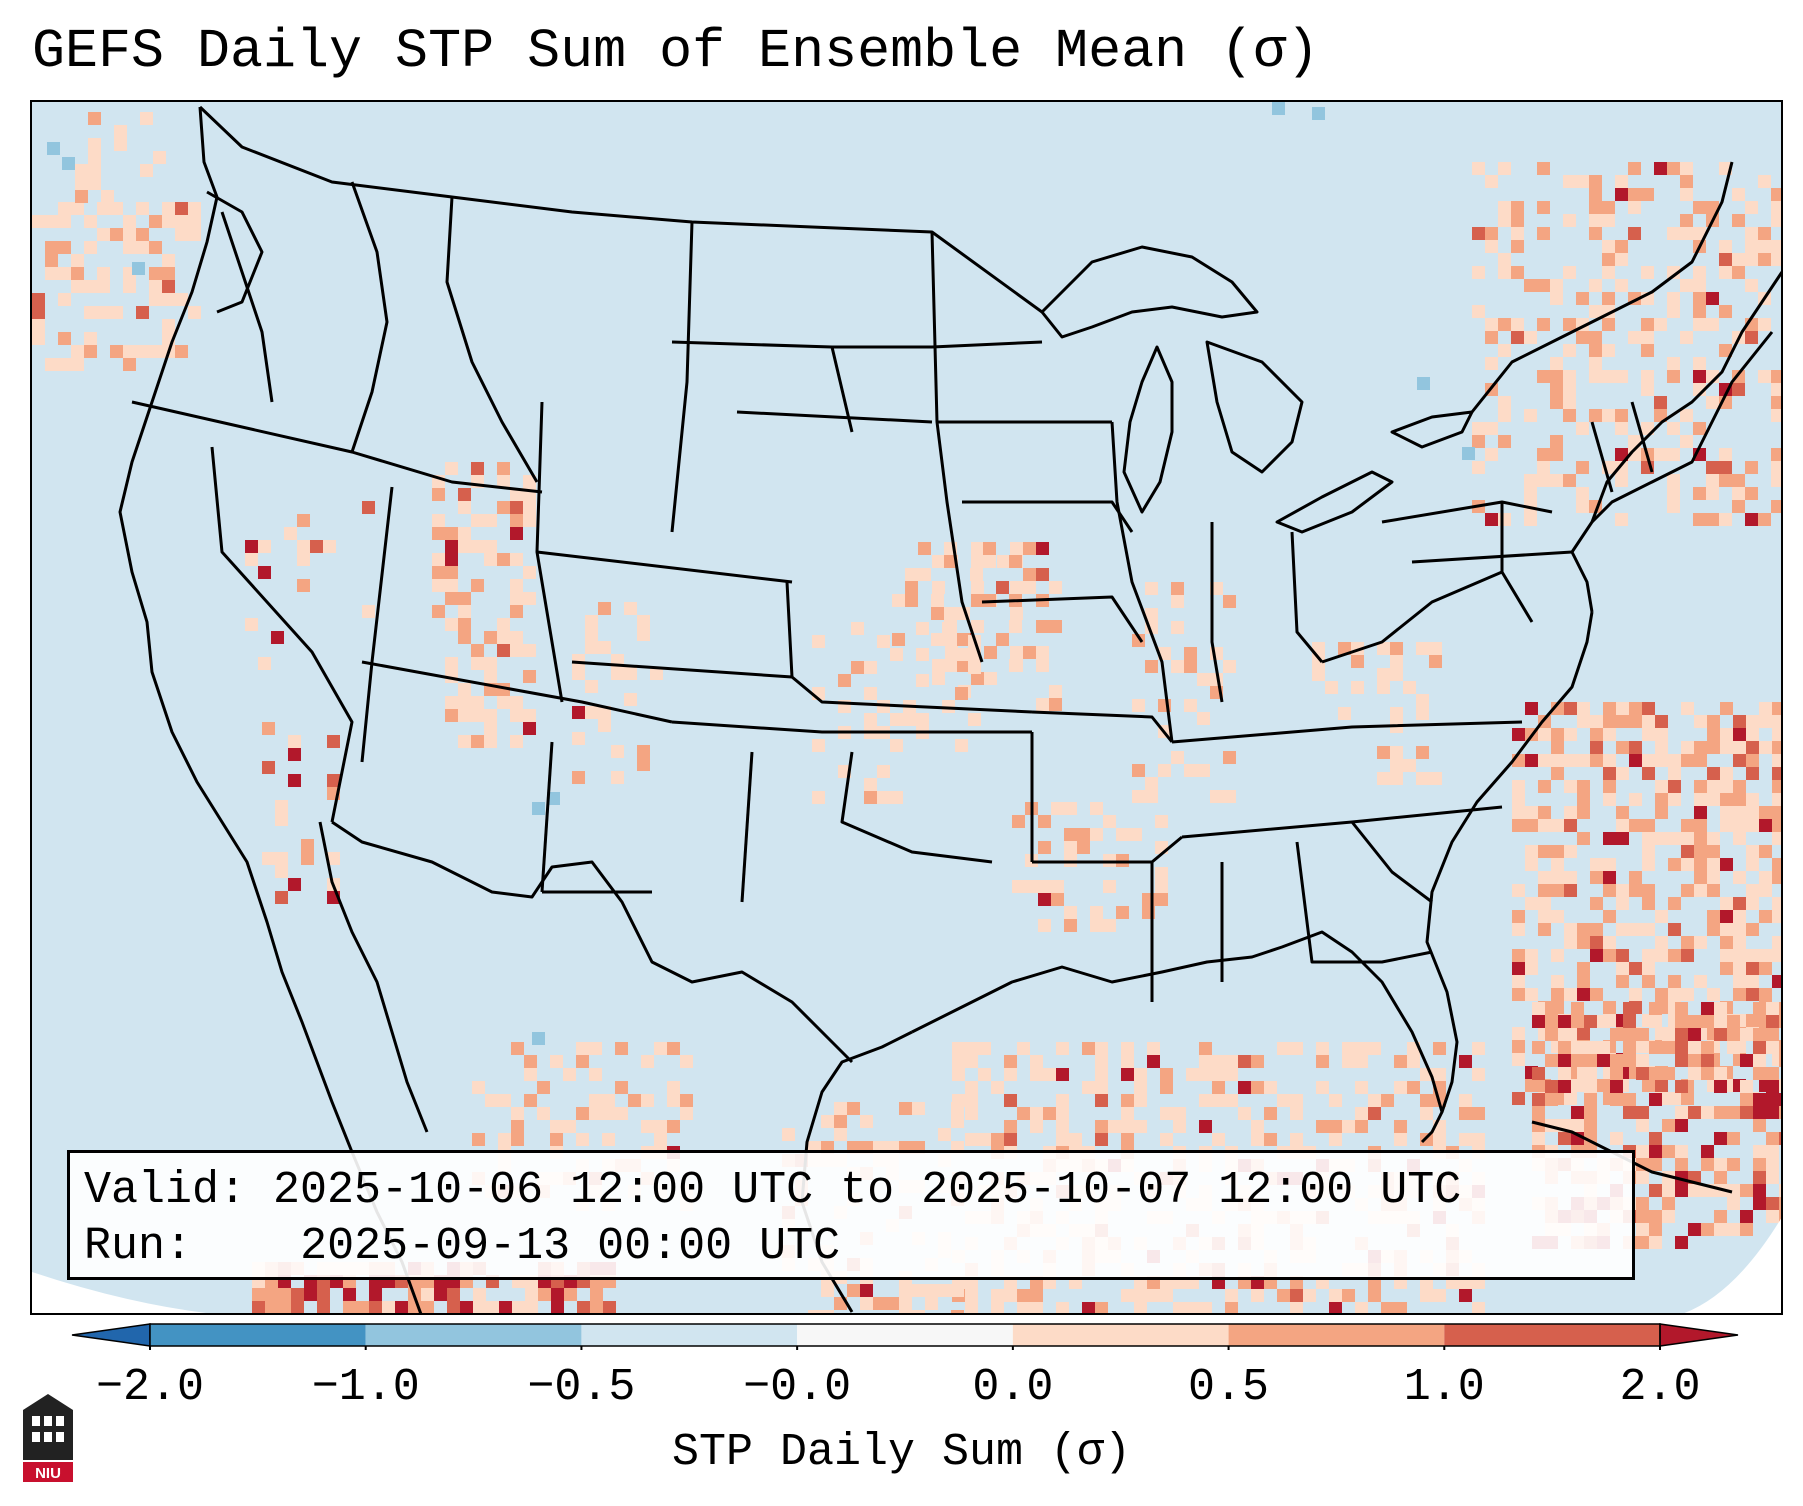  What do you see at coordinates (270, 709) in the screenshot?
I see `pacific-coastline` at bounding box center [270, 709].